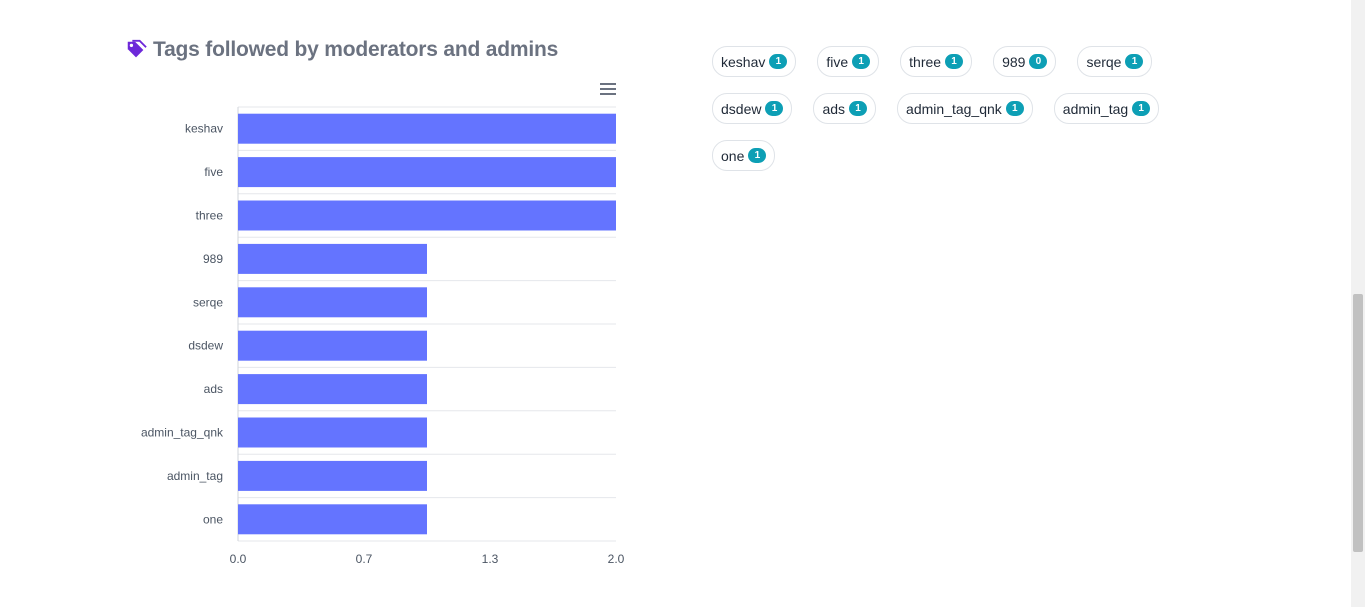  What do you see at coordinates (137, 48) in the screenshot?
I see `tag-icon` at bounding box center [137, 48].